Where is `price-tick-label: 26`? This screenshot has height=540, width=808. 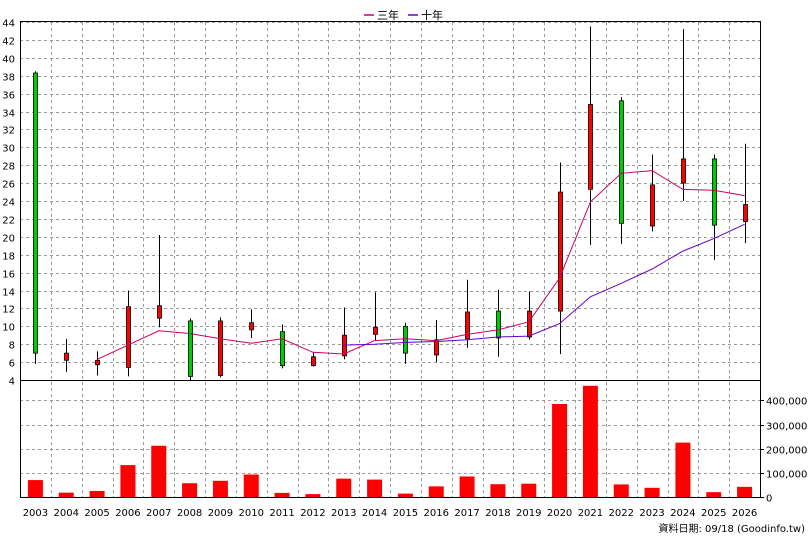 price-tick-label: 26 is located at coordinates (8, 185).